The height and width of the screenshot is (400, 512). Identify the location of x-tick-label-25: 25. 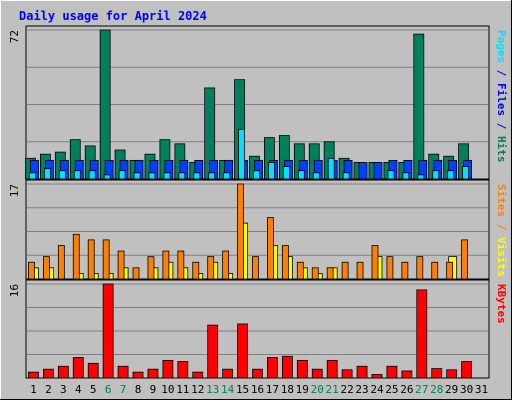
(391, 389).